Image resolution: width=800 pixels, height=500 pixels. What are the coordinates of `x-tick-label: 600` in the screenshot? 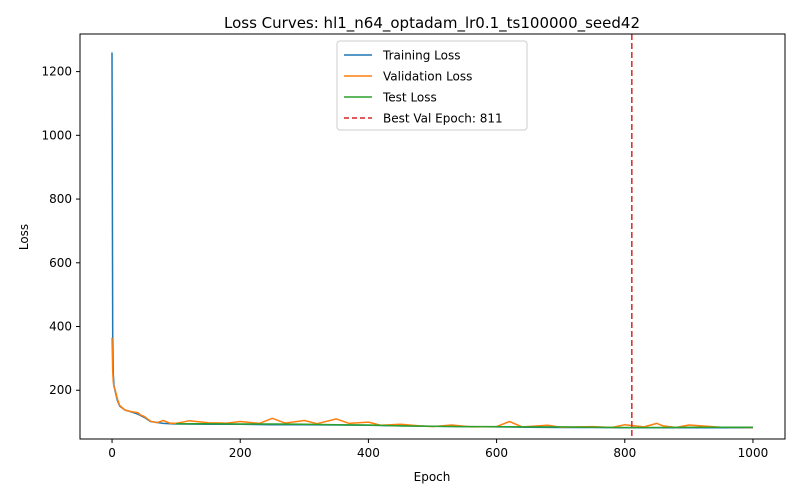 It's located at (496, 453).